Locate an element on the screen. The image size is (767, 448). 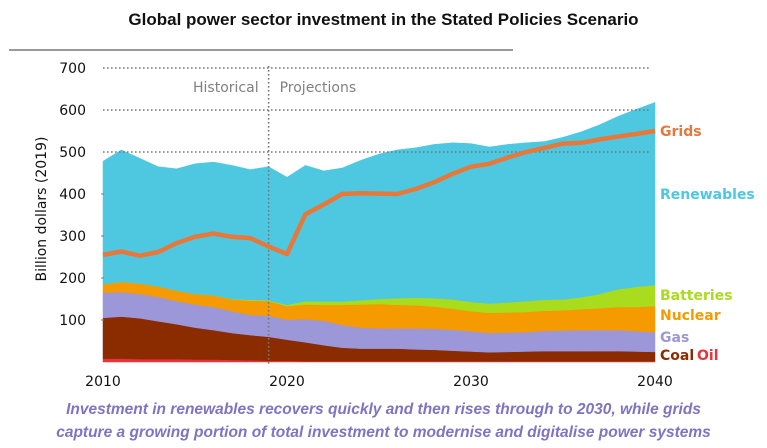
y-tick-label-400: 400 is located at coordinates (72, 195).